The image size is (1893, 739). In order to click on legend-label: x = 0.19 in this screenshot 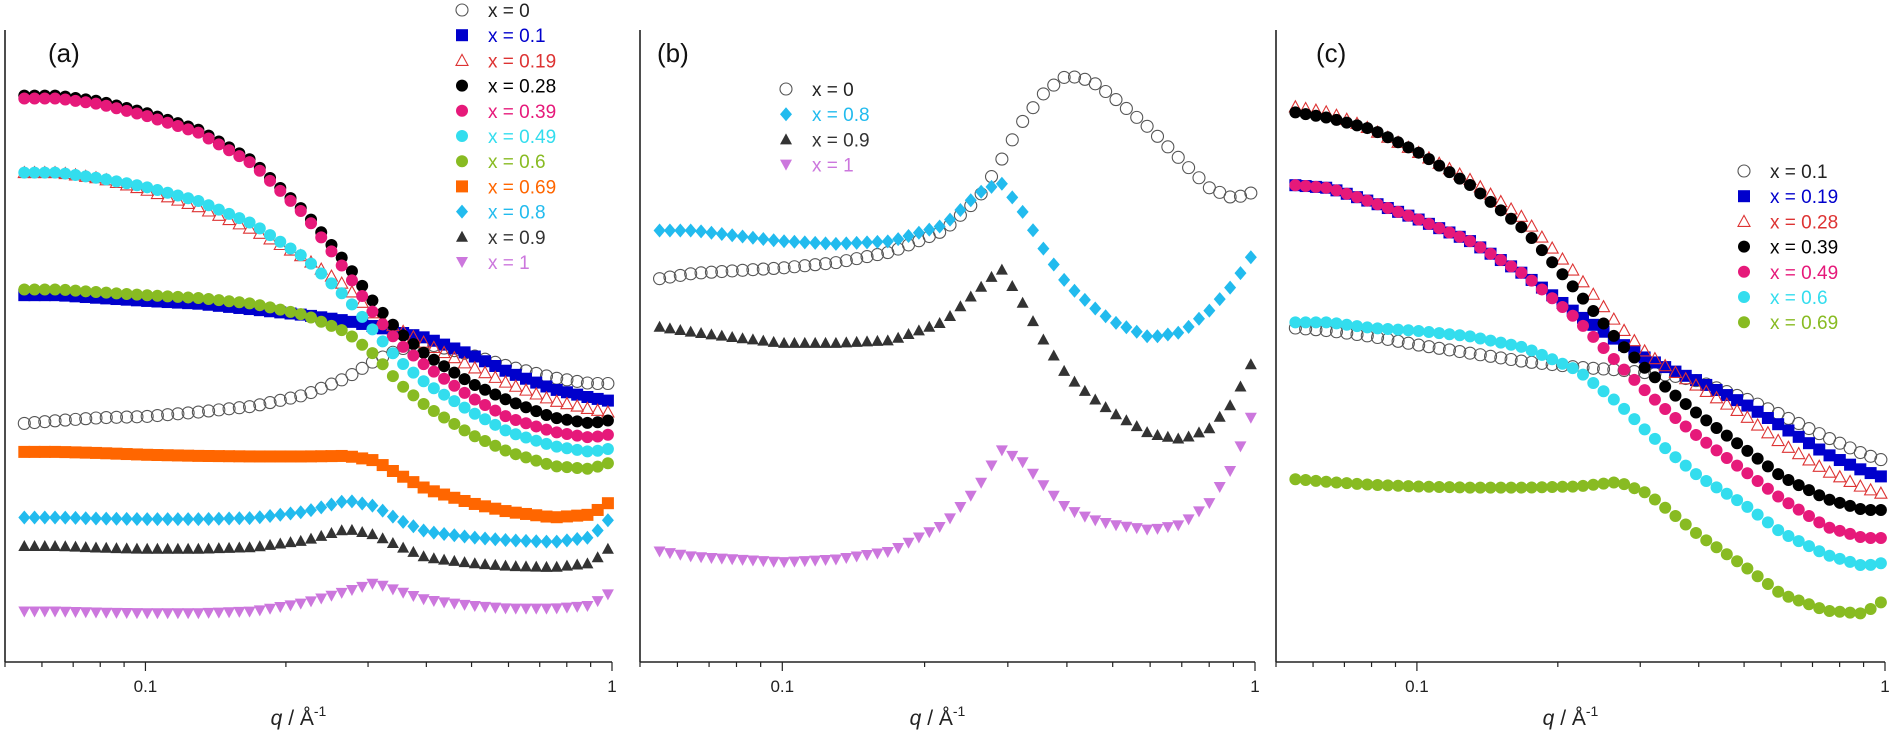, I will do `click(1804, 197)`.